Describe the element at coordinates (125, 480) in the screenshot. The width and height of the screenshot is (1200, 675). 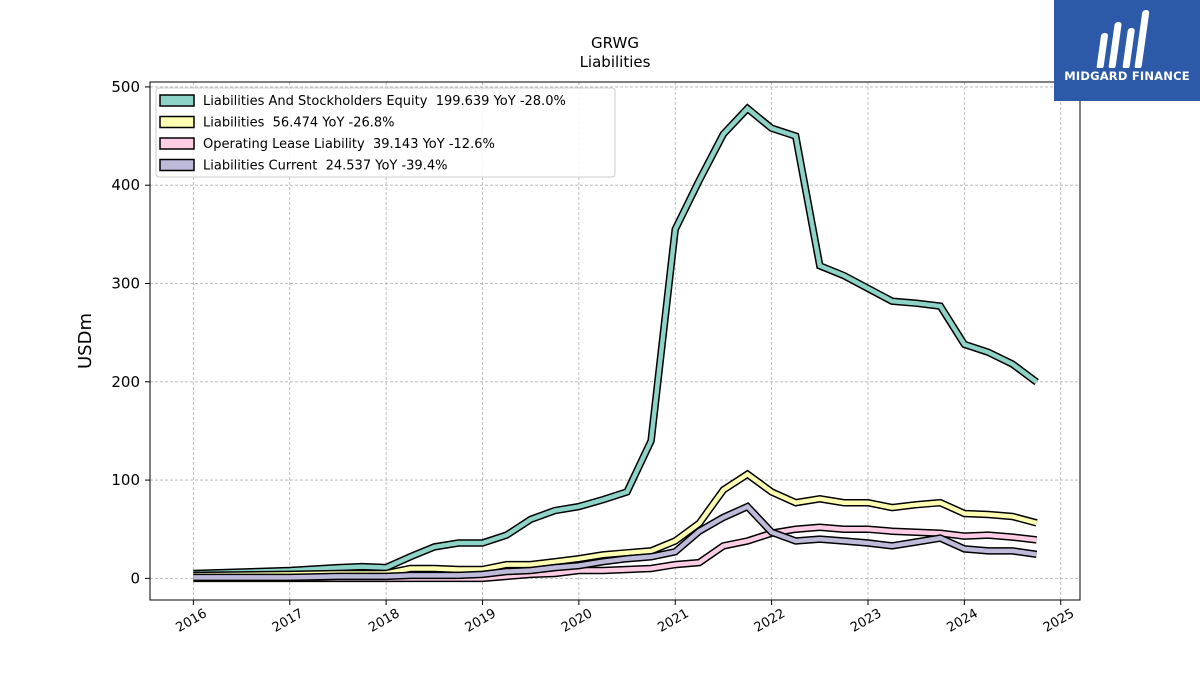
I see `y-tick-label: 100` at that location.